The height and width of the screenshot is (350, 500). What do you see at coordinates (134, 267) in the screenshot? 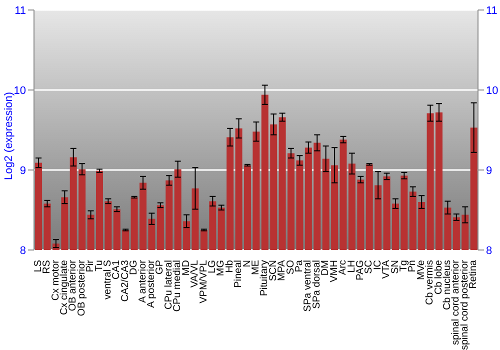
I see `x-tick-label: DG` at bounding box center [134, 267].